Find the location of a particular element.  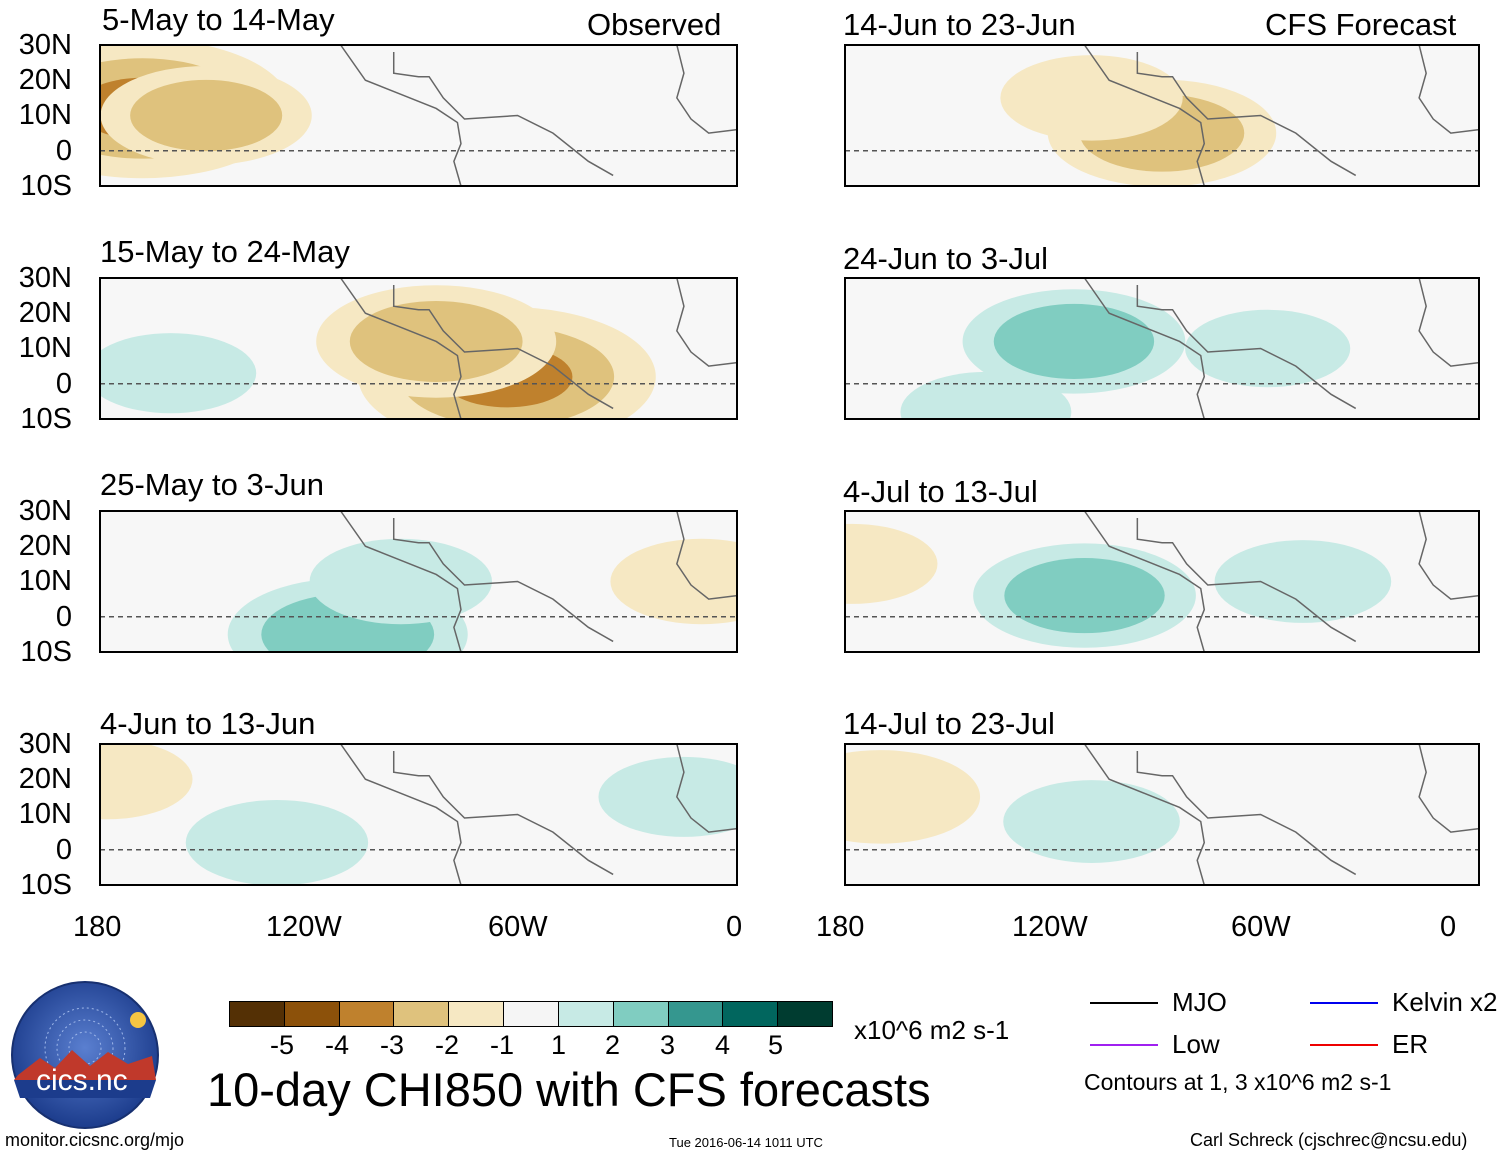

panel-title-3: 25-May to 3-Jun is located at coordinates (212, 484).